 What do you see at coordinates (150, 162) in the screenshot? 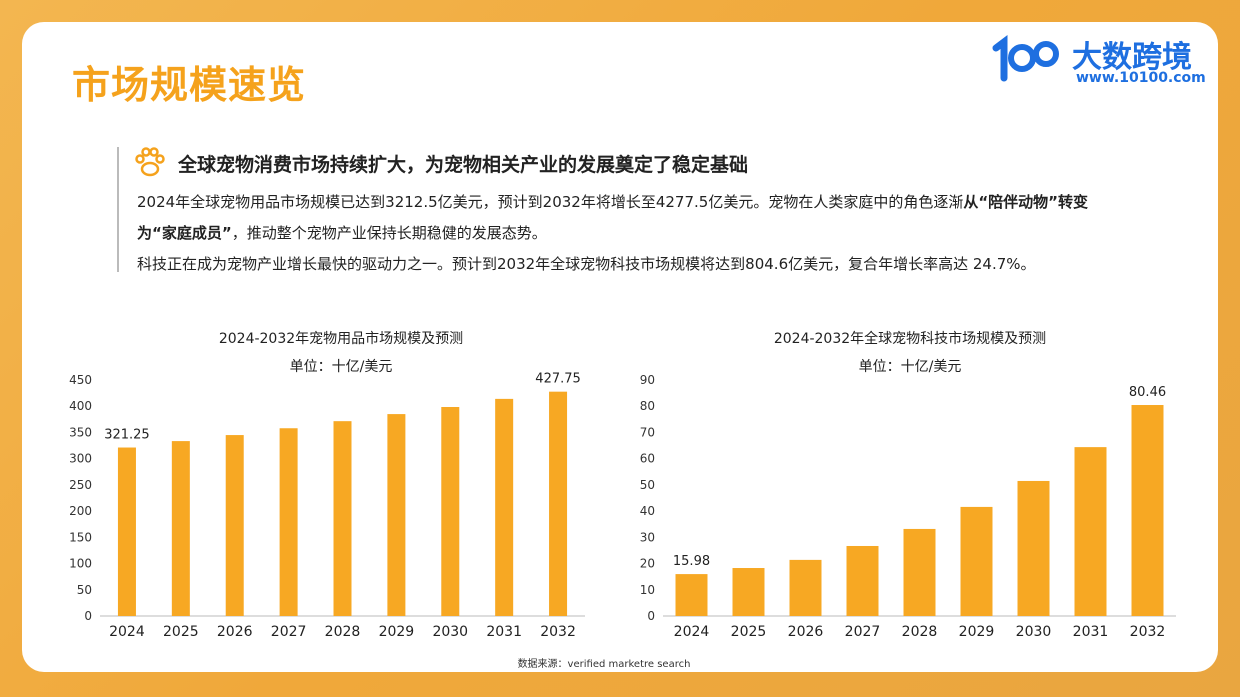
I see `paw-icon` at bounding box center [150, 162].